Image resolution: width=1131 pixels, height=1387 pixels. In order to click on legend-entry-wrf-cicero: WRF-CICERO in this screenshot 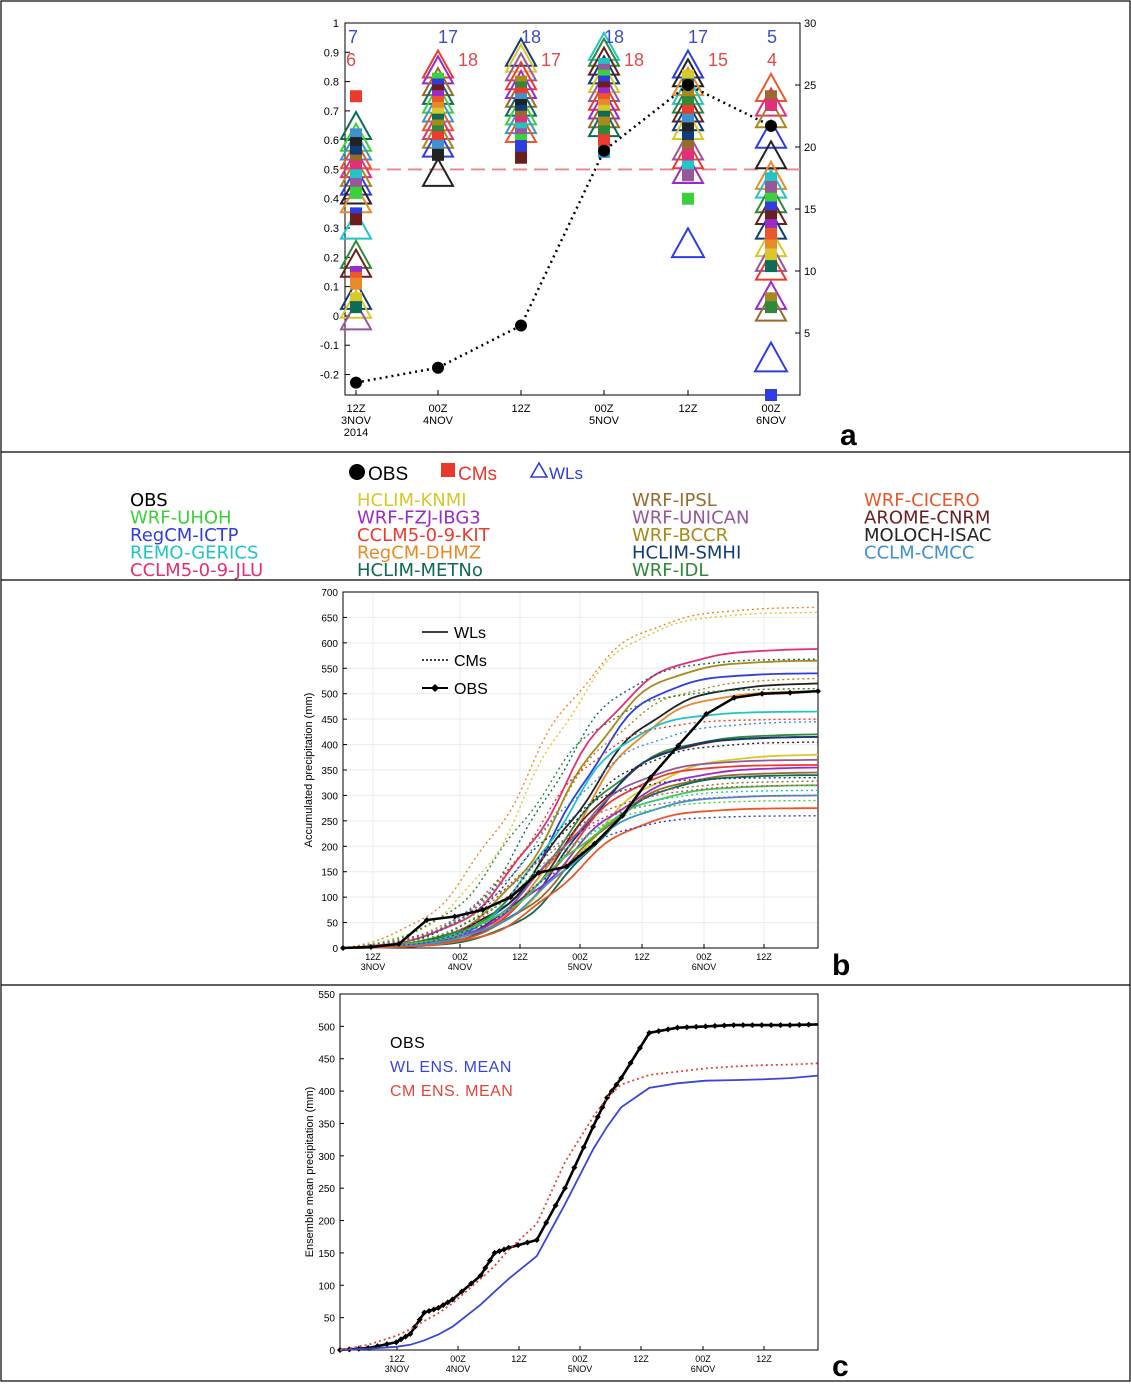, I will do `click(922, 500)`.